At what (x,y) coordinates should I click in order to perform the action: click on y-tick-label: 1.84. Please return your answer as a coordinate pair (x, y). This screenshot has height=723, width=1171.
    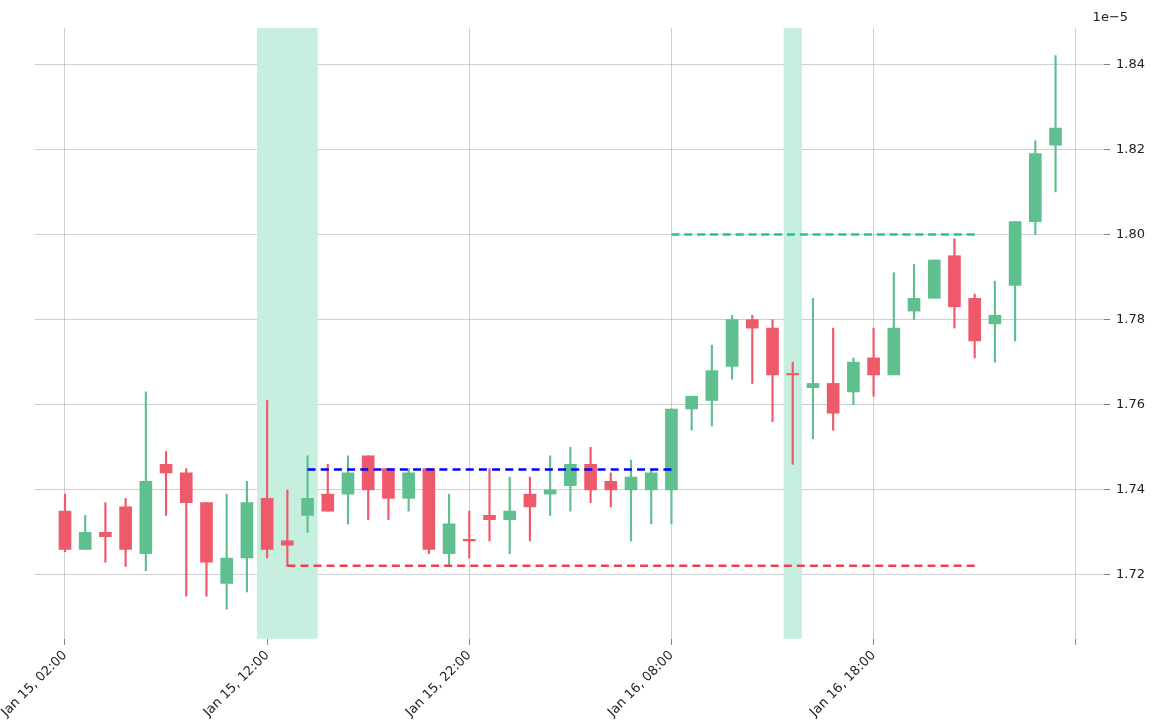
    Looking at the image, I should click on (1131, 63).